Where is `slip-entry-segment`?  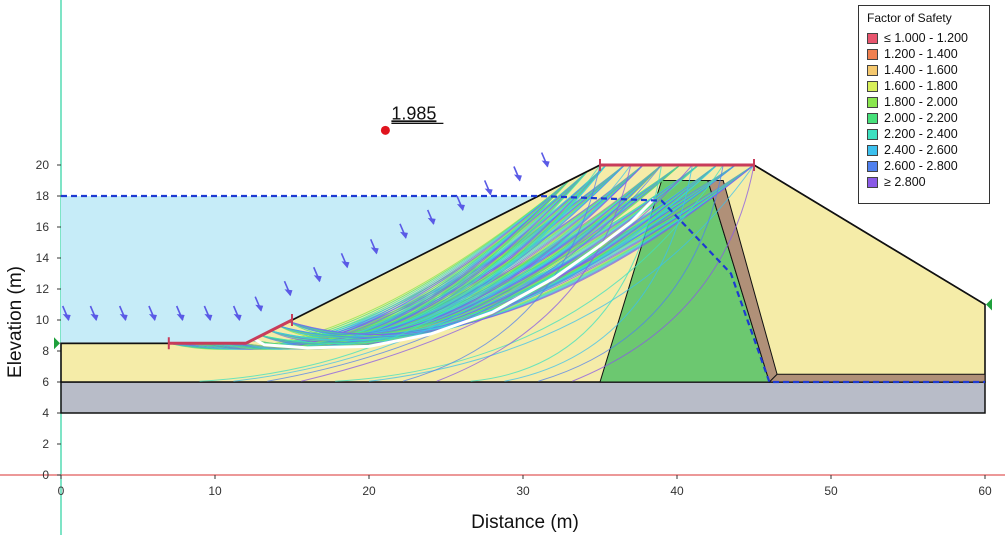 slip-entry-segment is located at coordinates (230, 331).